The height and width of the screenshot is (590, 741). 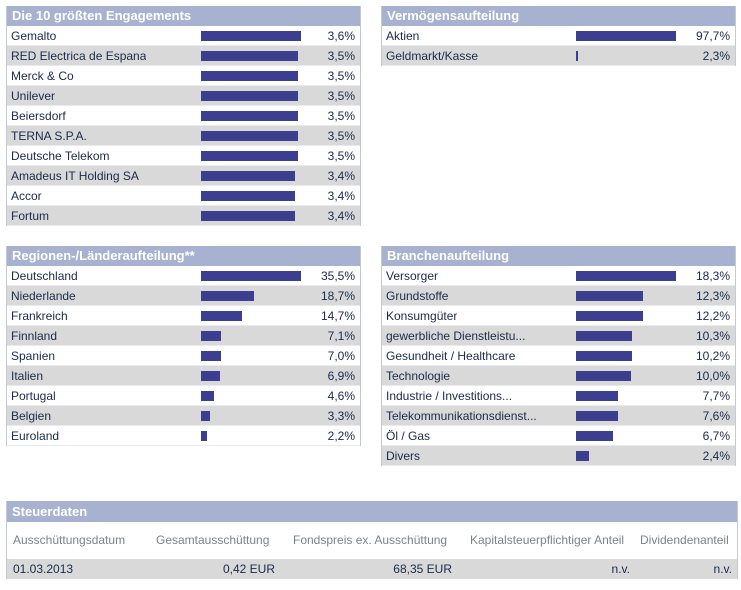 What do you see at coordinates (558, 16) in the screenshot?
I see `asset-allocation-title: Vermögensaufteilung` at bounding box center [558, 16].